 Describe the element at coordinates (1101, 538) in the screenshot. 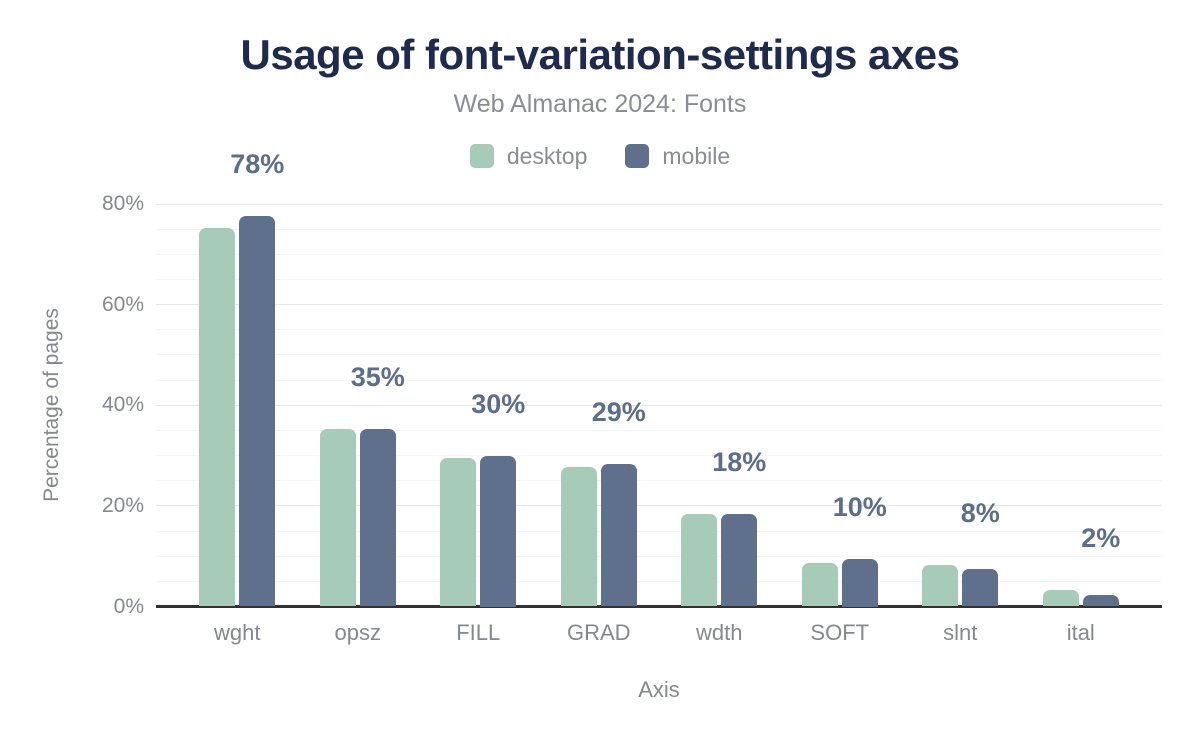

I see `bar-value-label: 2%` at that location.